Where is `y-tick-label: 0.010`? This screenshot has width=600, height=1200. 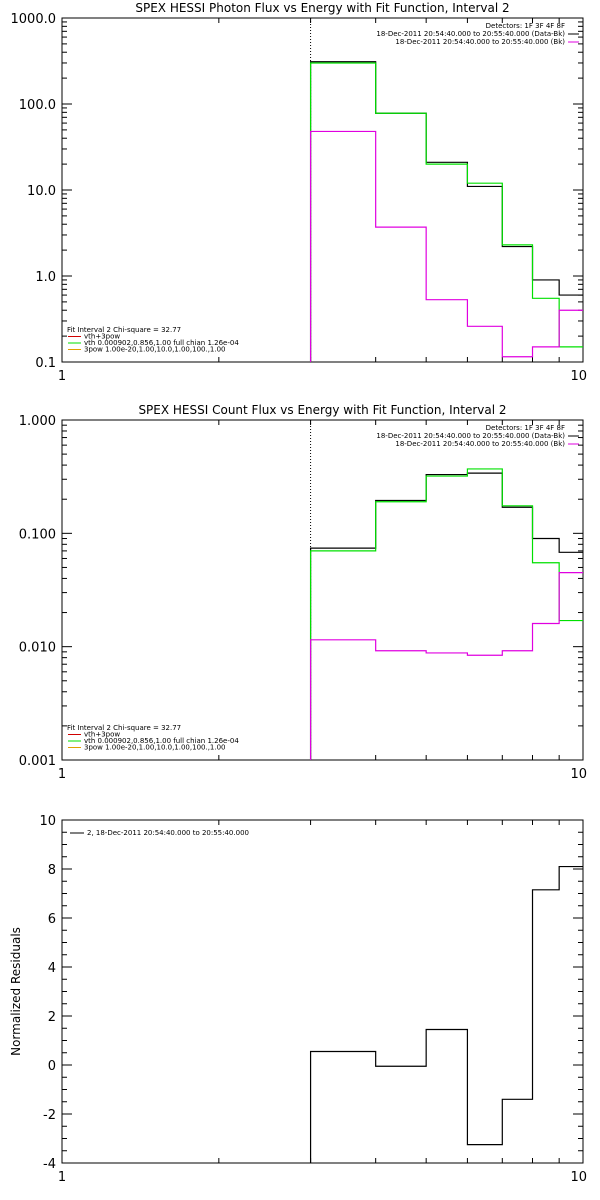 y-tick-label: 0.010 is located at coordinates (37, 648).